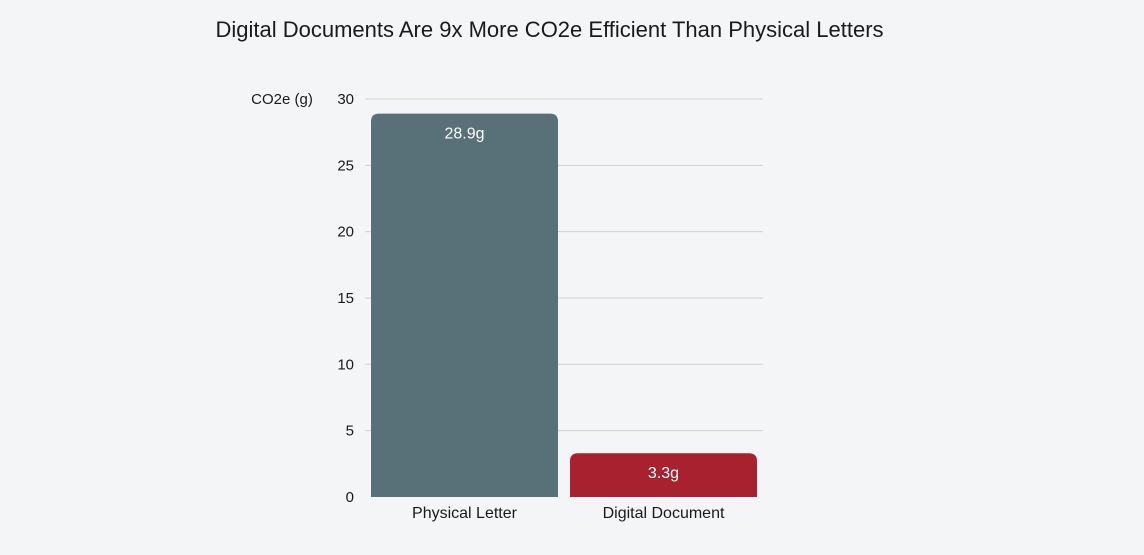 The image size is (1144, 555). I want to click on x-axis-categories: Physical Letter Digital Document, so click(568, 513).